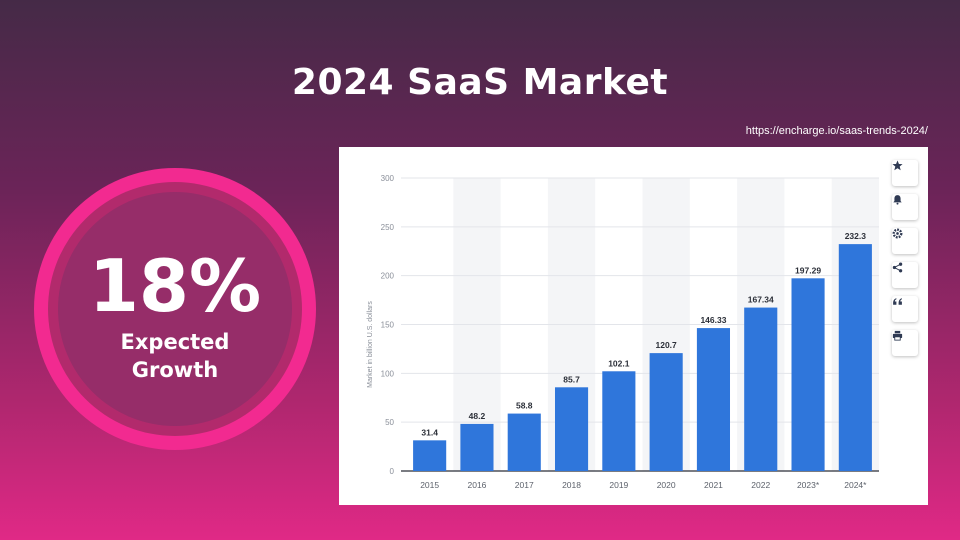 Image resolution: width=960 pixels, height=540 pixels. What do you see at coordinates (480, 82) in the screenshot?
I see `slide-title: 2024 SaaS Market` at bounding box center [480, 82].